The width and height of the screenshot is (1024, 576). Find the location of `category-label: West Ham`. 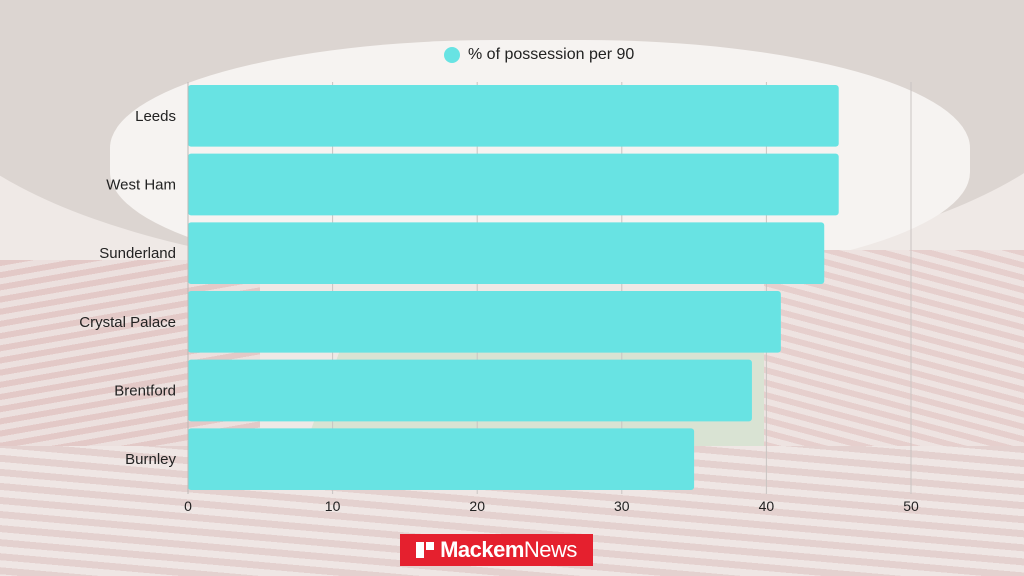

category-label: West Ham is located at coordinates (141, 185).